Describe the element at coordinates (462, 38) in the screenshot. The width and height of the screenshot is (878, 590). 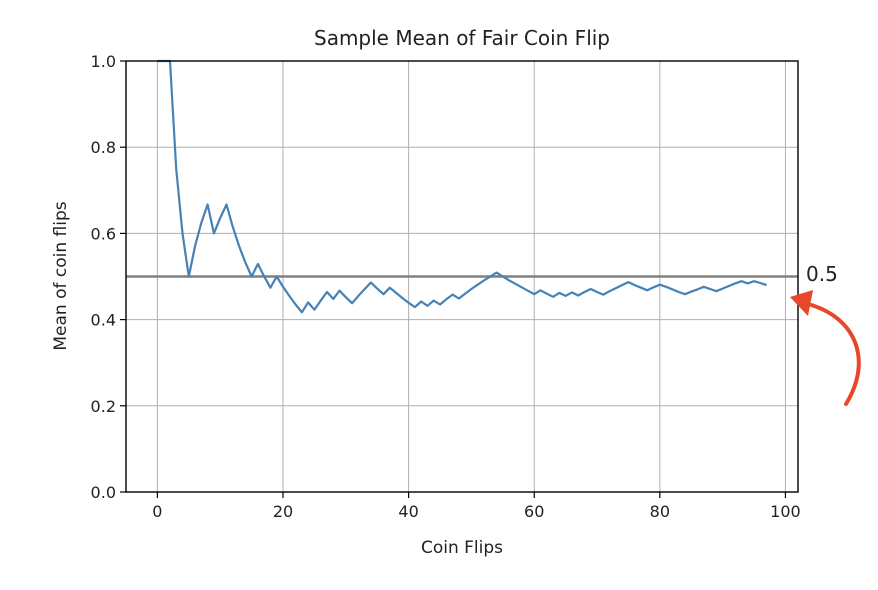
I see `chart-title: Sample Mean of Fair Coin Flip` at that location.